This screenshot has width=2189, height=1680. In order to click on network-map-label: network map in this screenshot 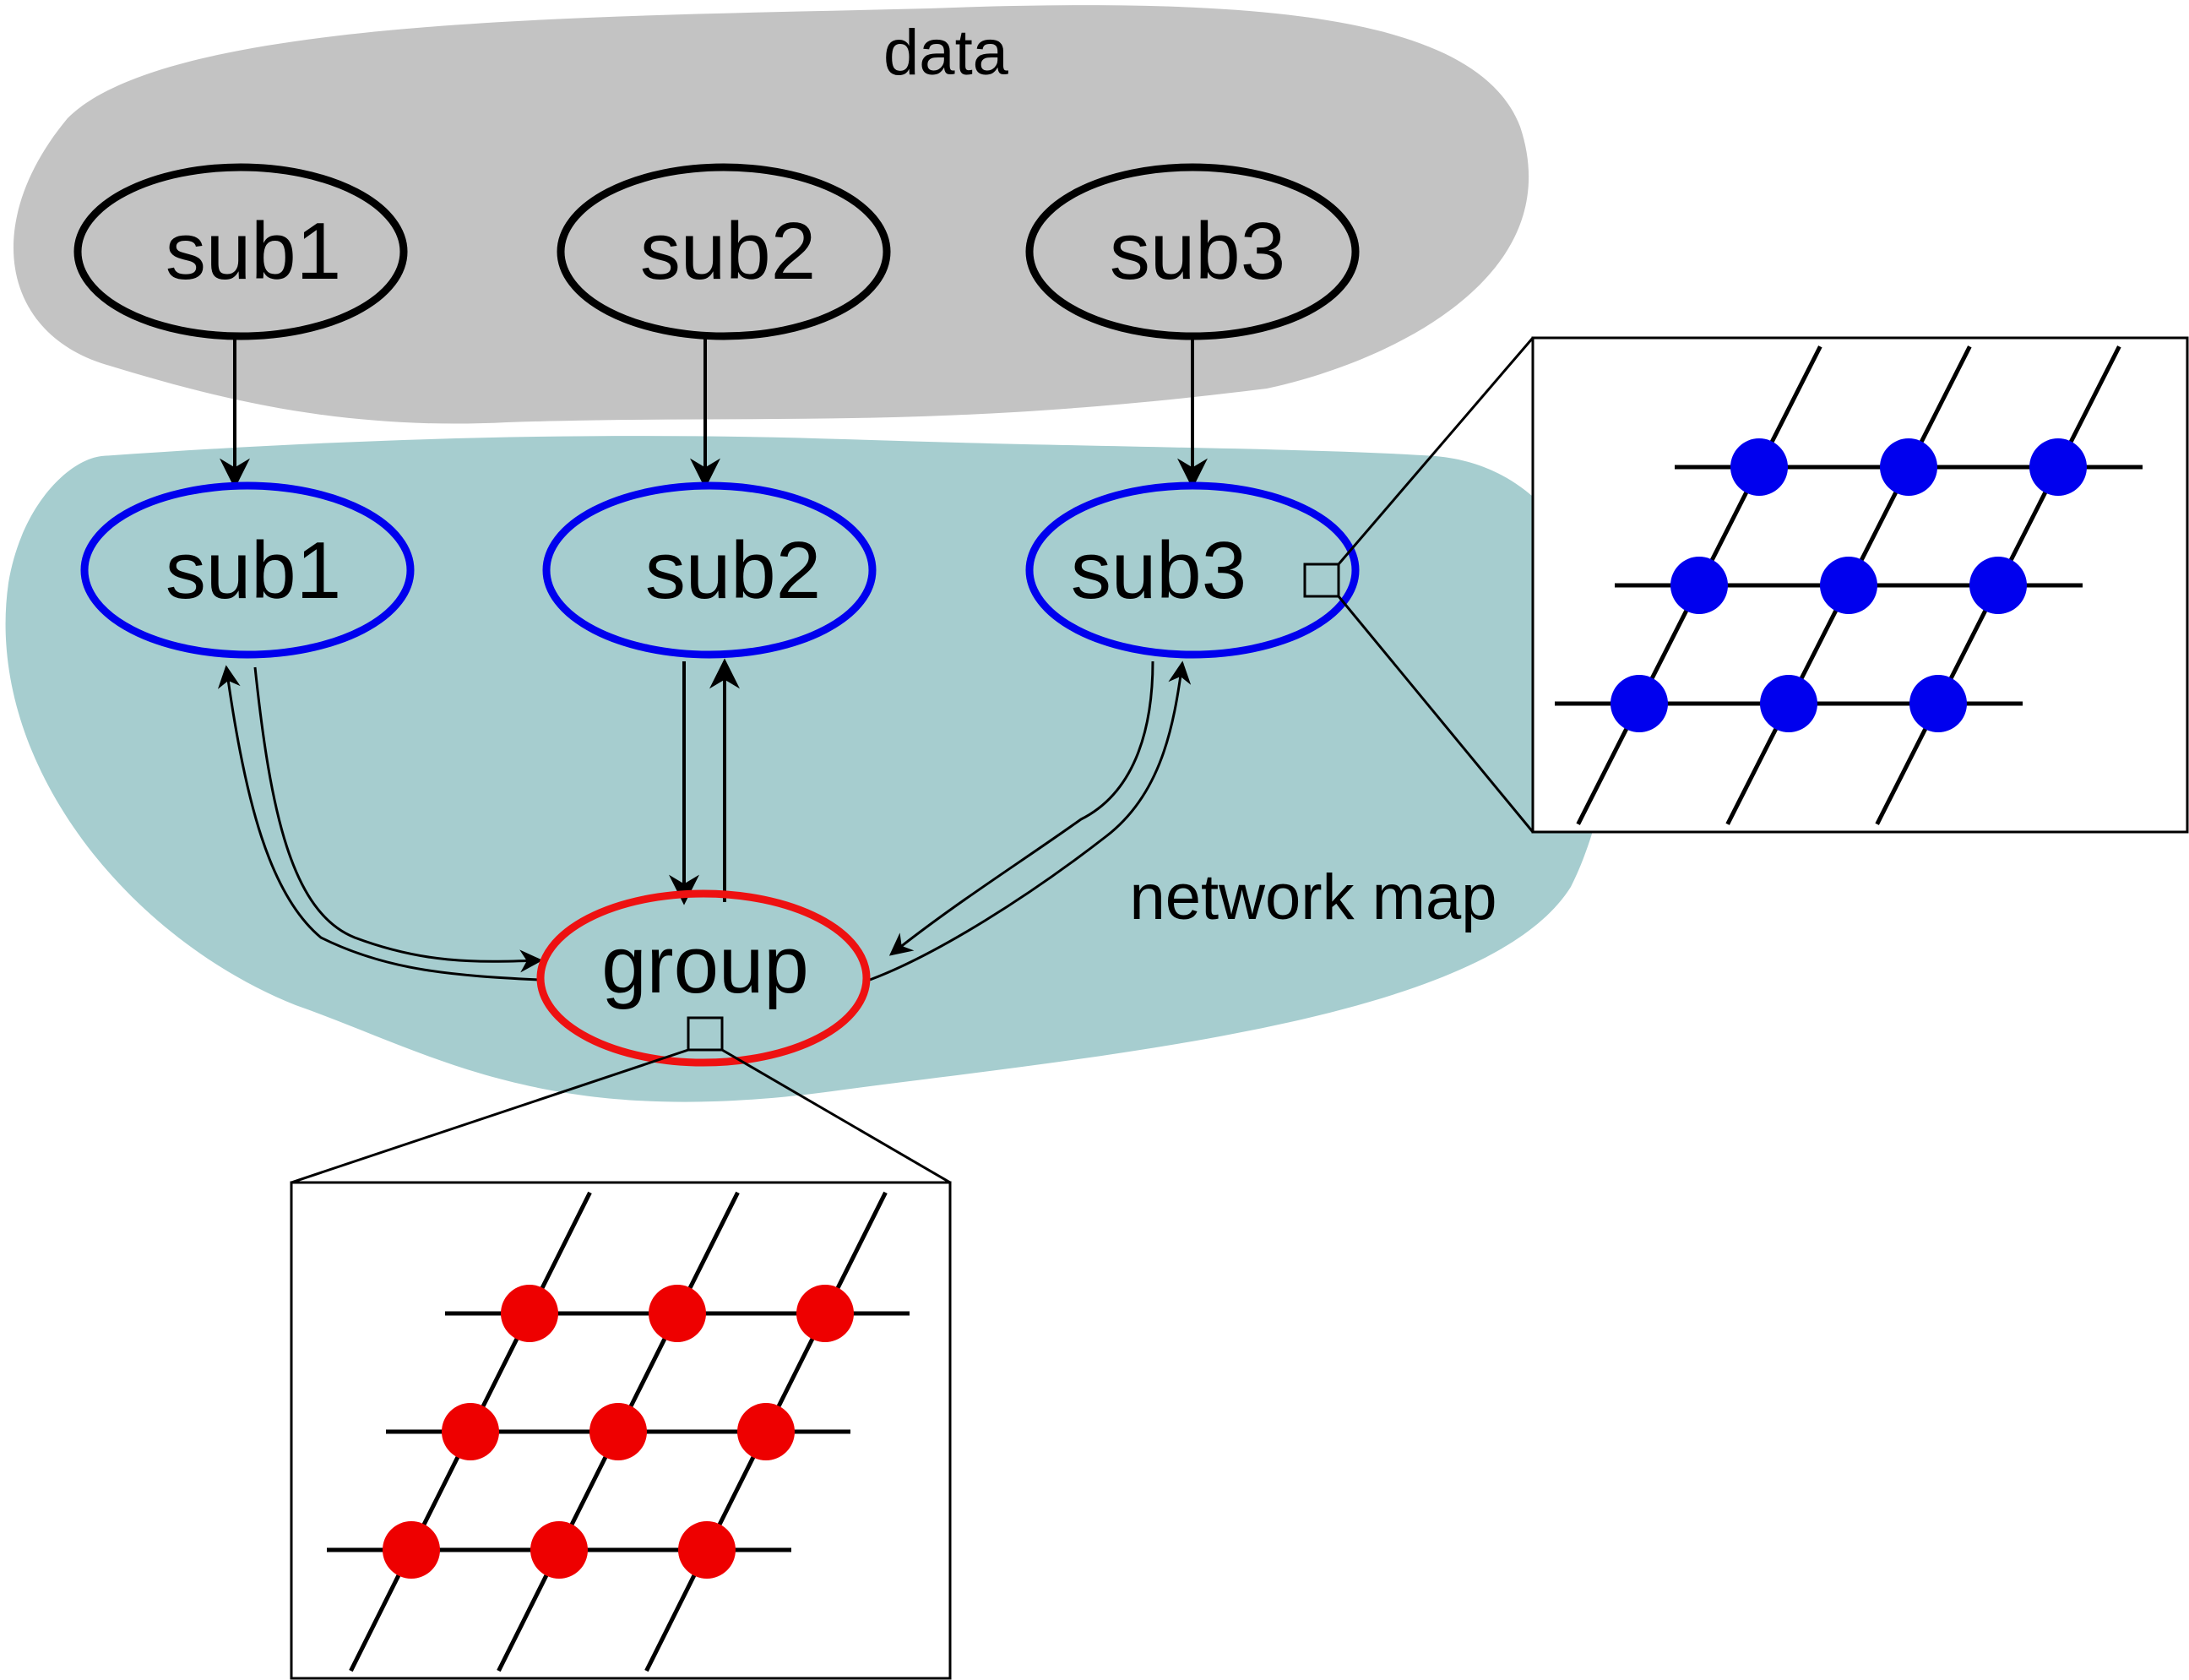, I will do `click(1312, 897)`.